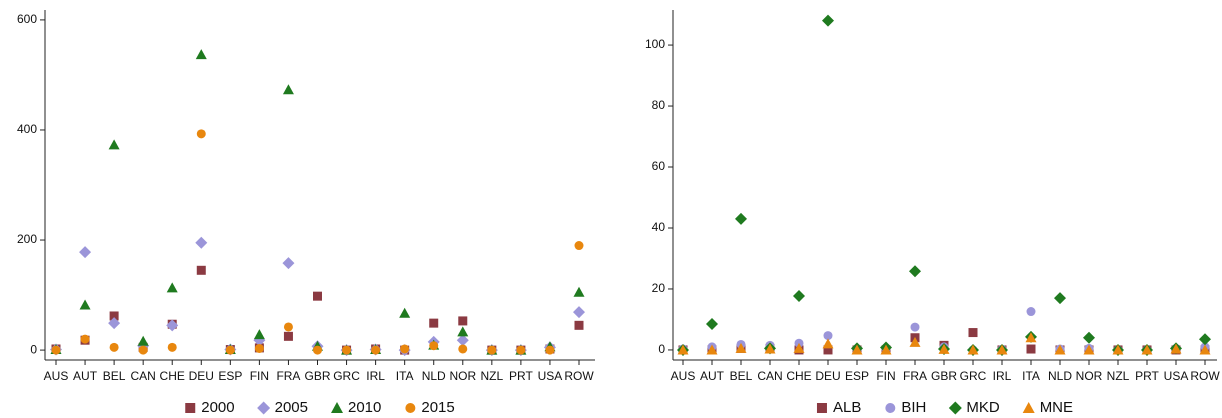 The image size is (1222, 418). What do you see at coordinates (405, 376) in the screenshot?
I see `x-tick-label: ITA` at bounding box center [405, 376].